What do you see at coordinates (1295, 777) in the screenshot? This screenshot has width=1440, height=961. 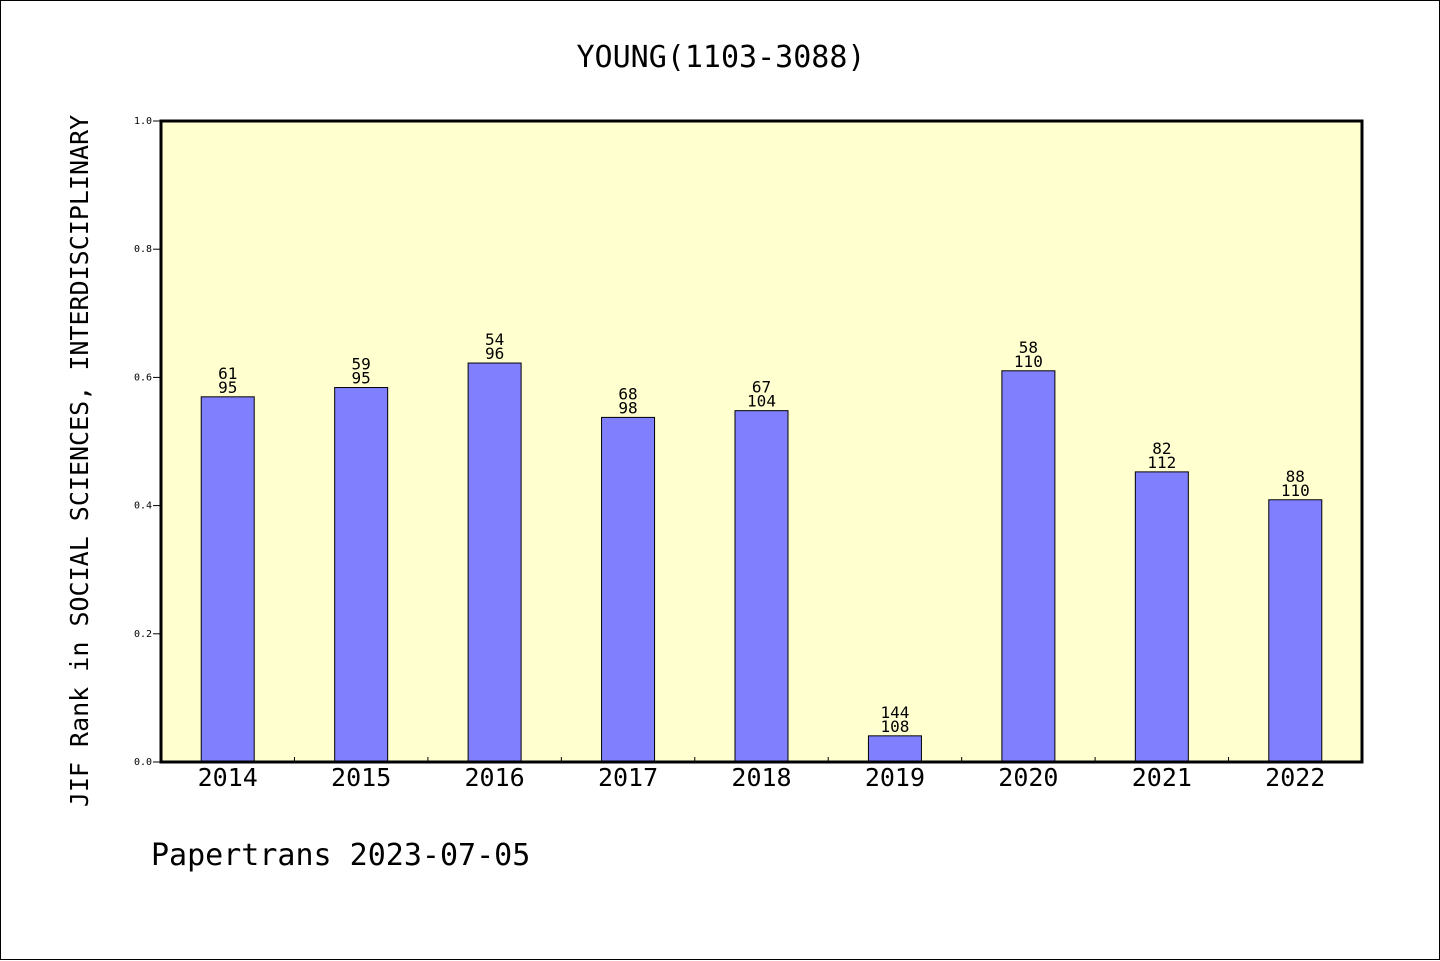 I see `x-tick-label: 2022` at bounding box center [1295, 777].